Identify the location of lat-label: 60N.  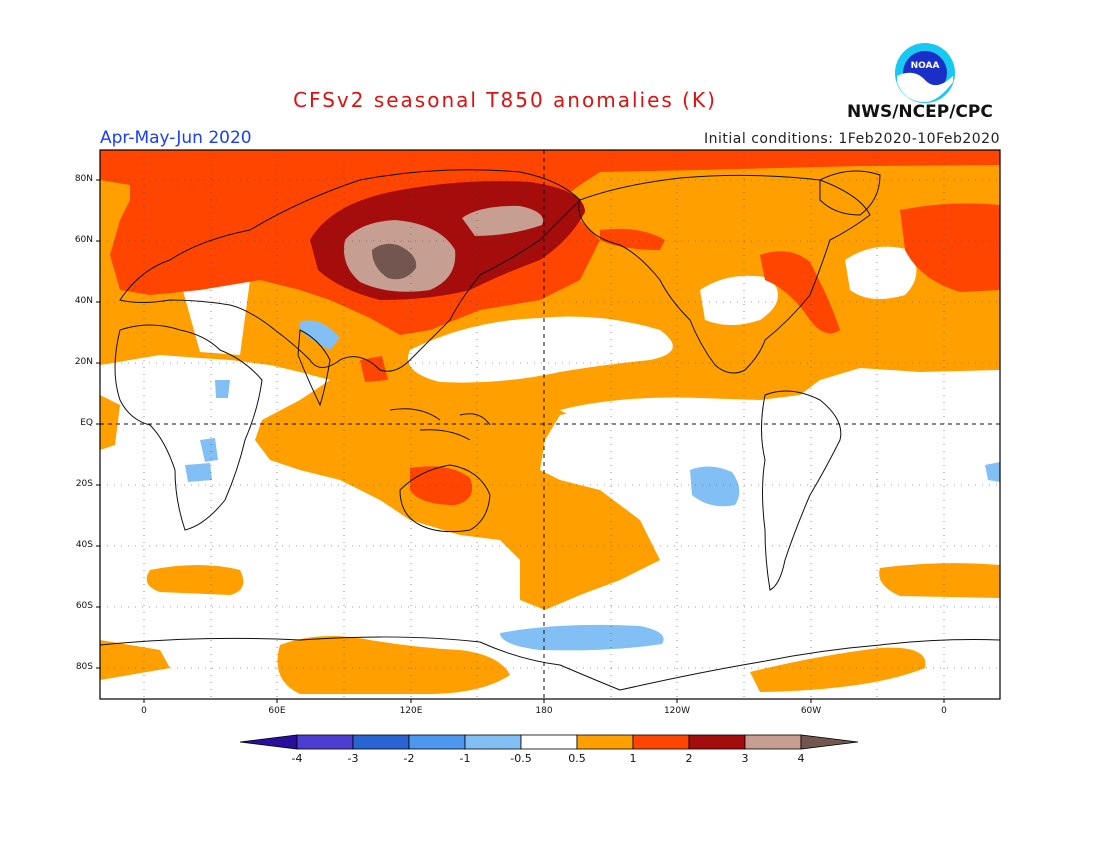
(83, 240).